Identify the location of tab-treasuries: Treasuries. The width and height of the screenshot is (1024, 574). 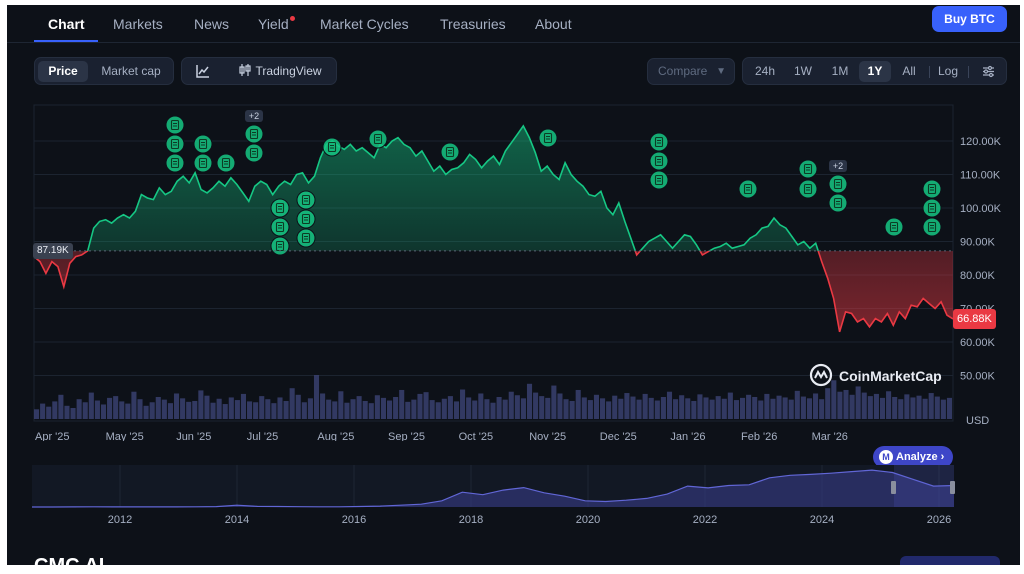
(473, 24).